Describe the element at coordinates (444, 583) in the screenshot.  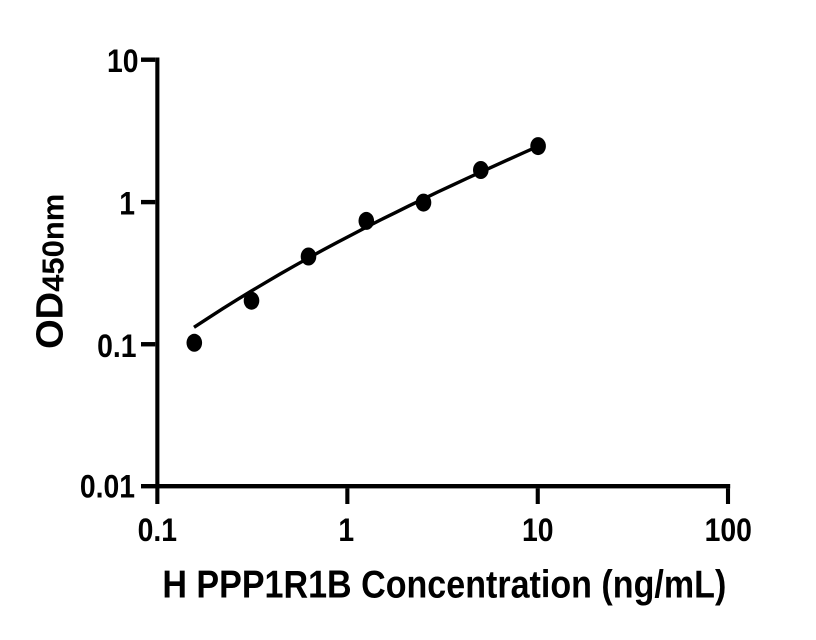
I see `svg-text:H PPP1R1B Concentration (ng/mL: H PPP1R1B Concentration (ng/mL)` at that location.